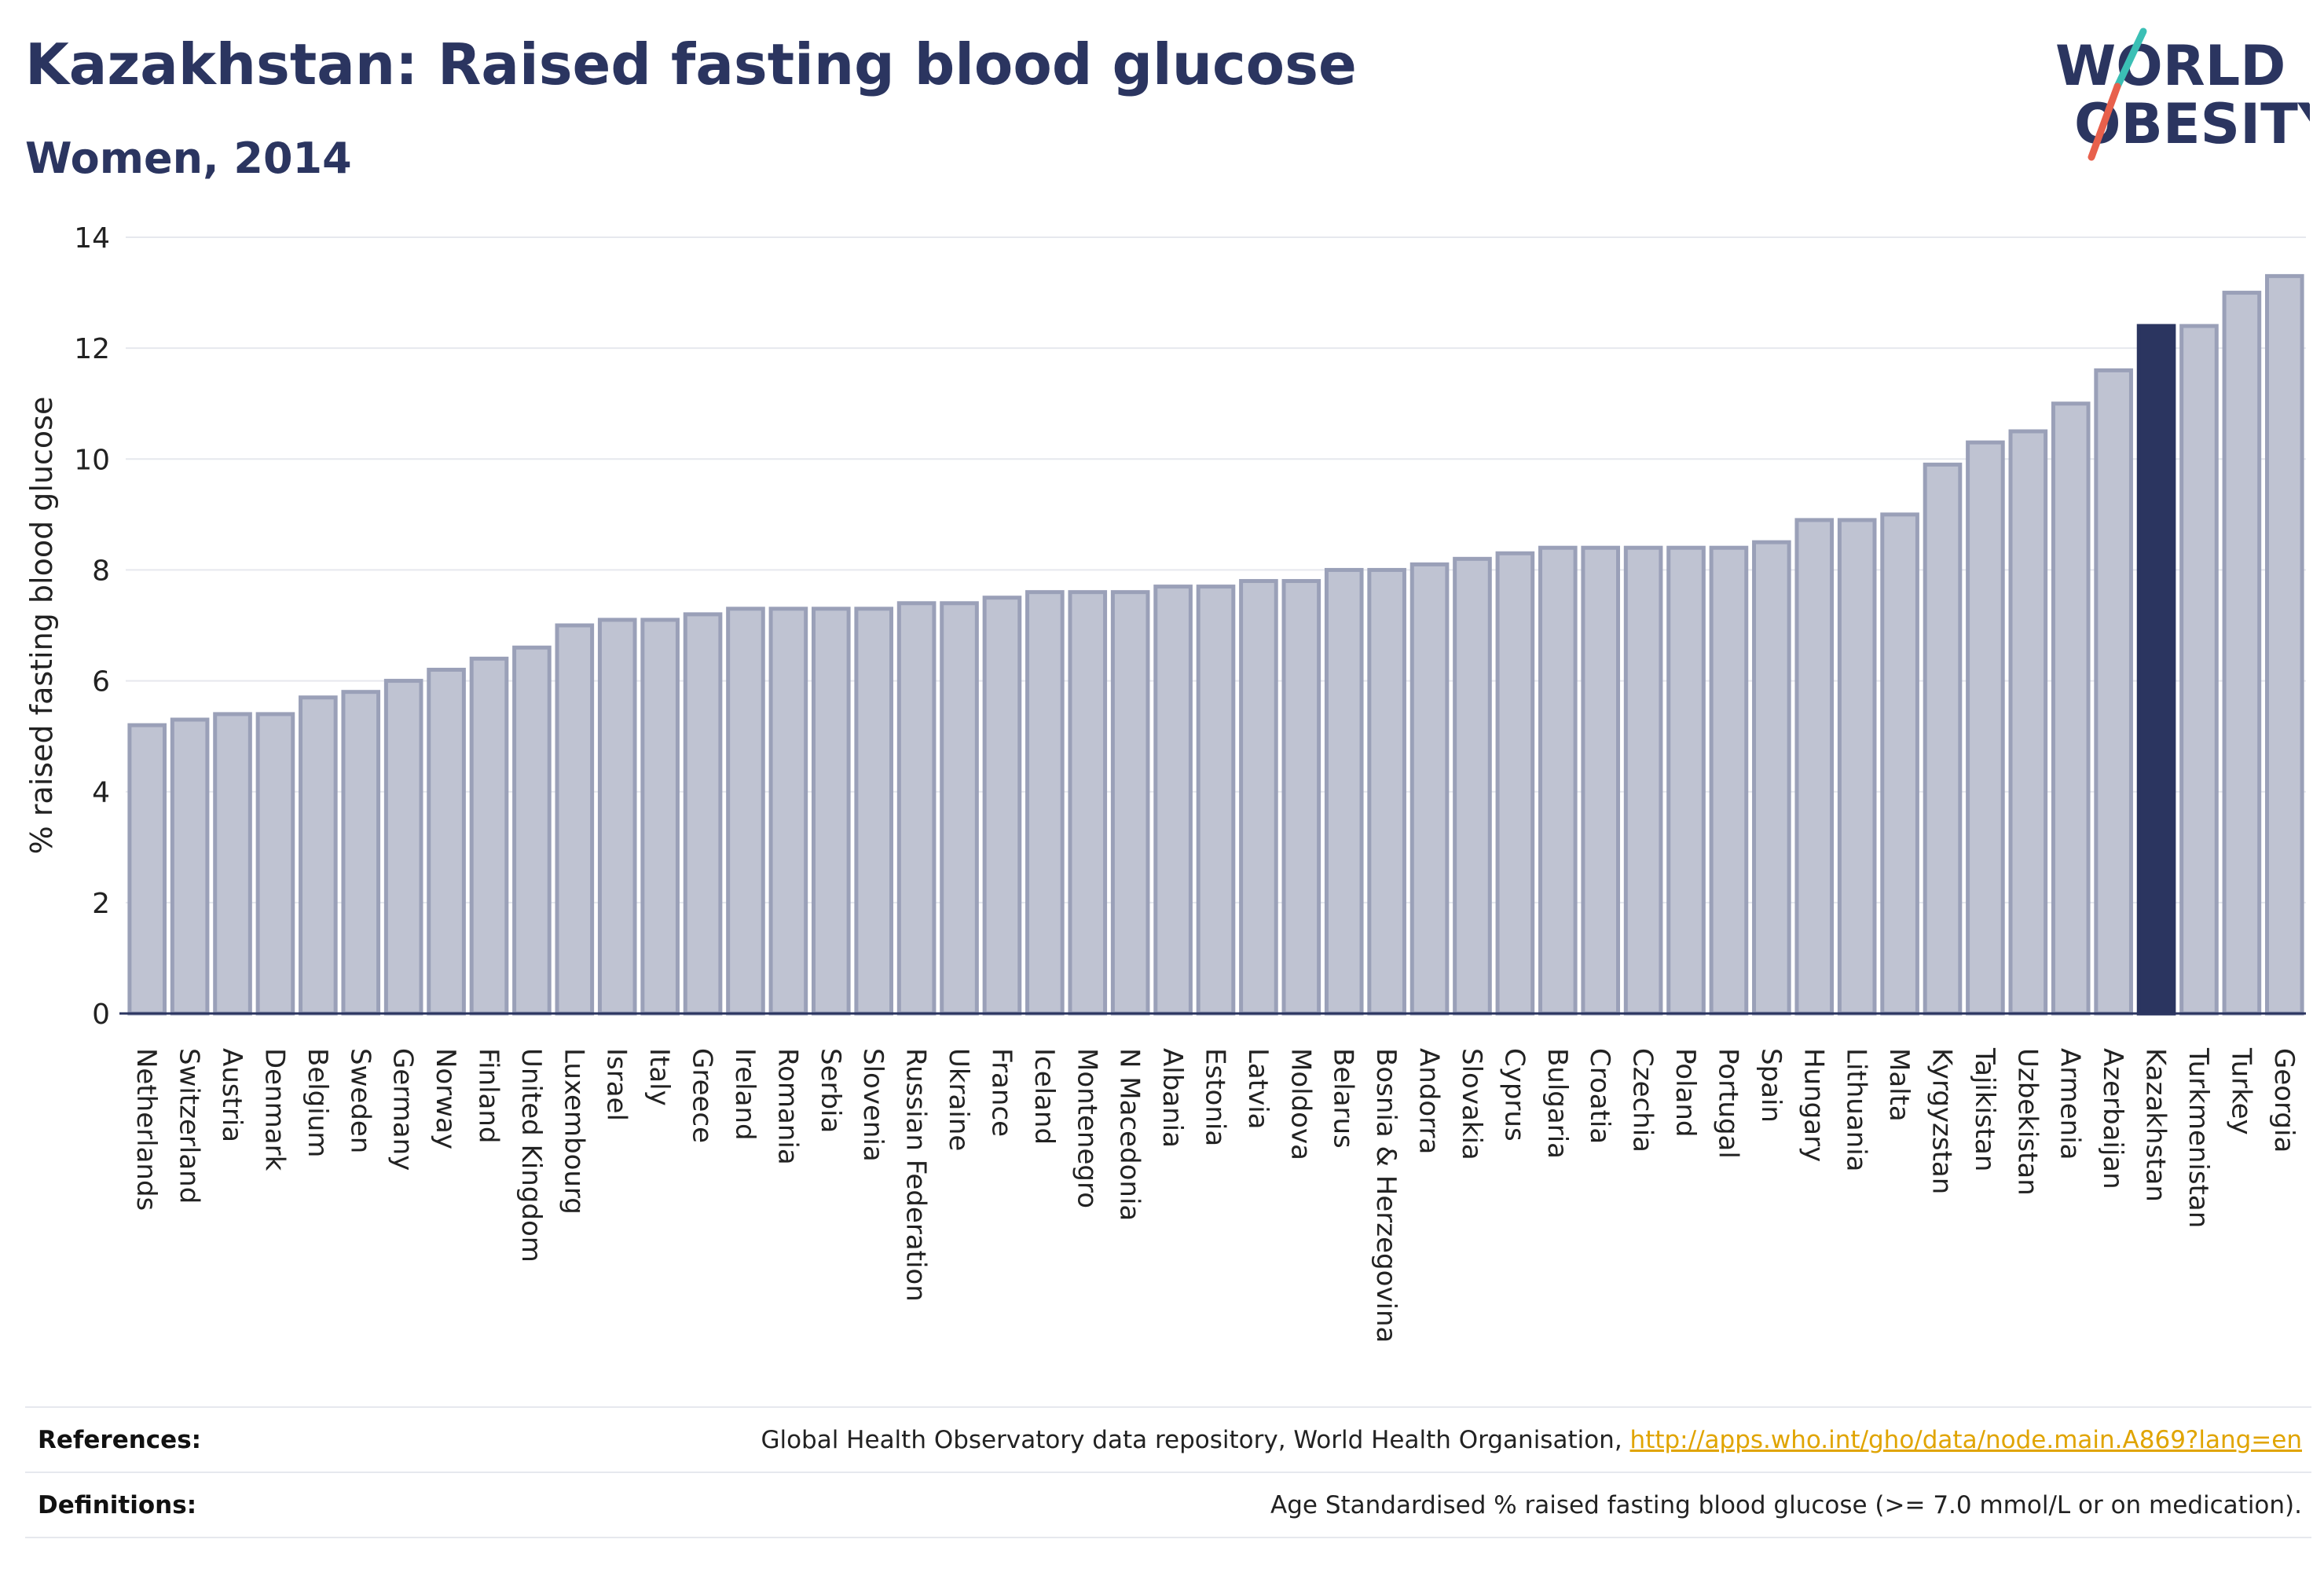  Describe the element at coordinates (403, 847) in the screenshot. I see `bar-germany` at that location.